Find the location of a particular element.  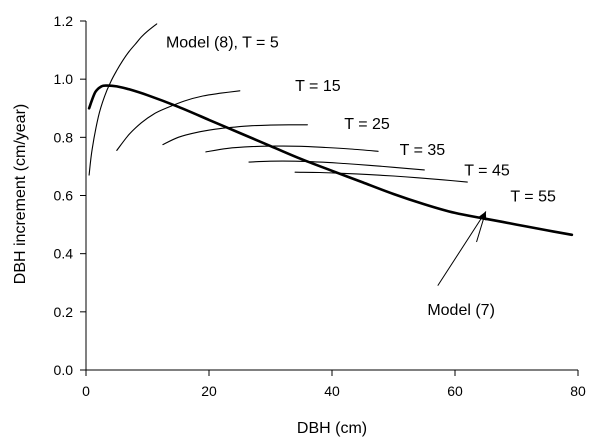

annotation-label: T = 15 is located at coordinates (318, 86).